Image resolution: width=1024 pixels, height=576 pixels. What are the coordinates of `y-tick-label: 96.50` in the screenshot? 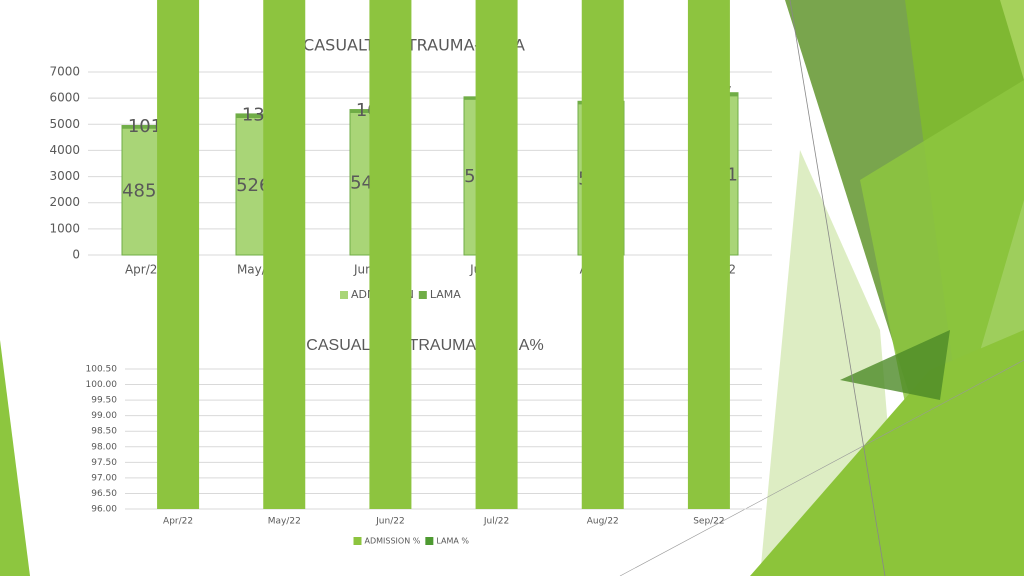 It's located at (104, 494).